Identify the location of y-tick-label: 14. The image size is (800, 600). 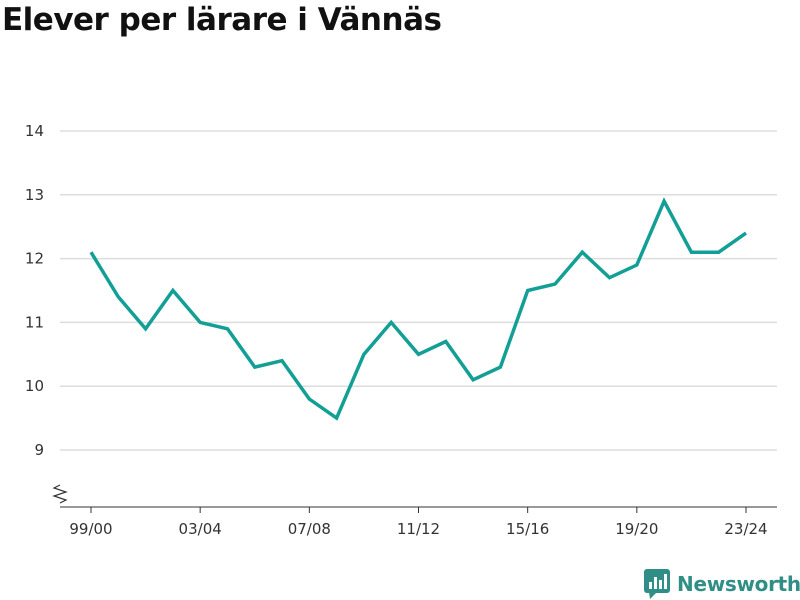
(34, 131).